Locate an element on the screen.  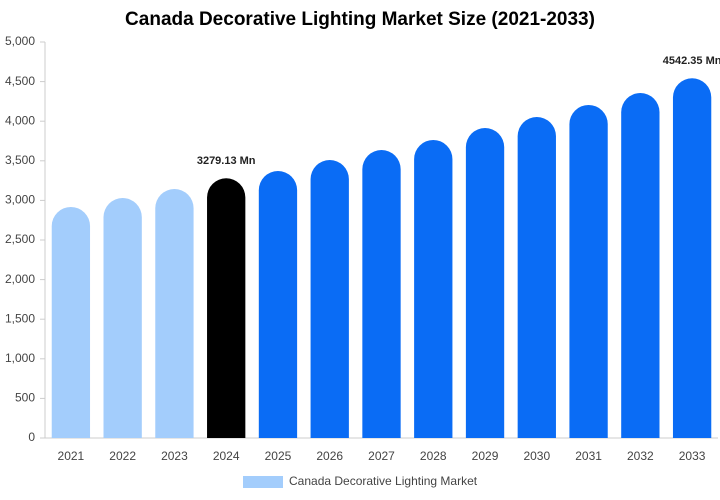
x-tick-label: 2032 is located at coordinates (640, 456).